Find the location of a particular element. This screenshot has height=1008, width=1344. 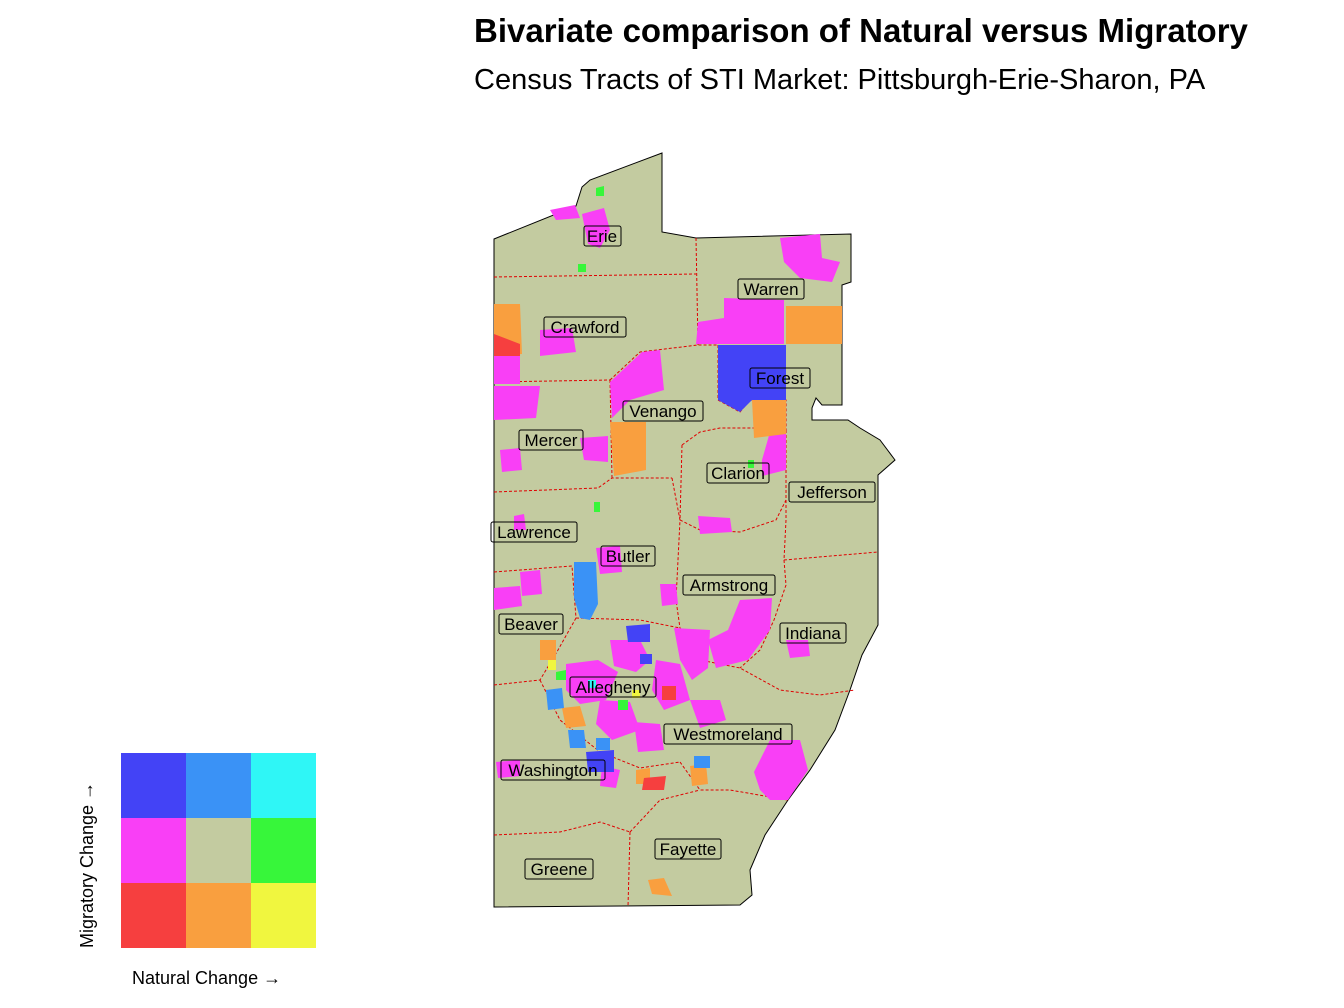

legend-cell-r2c0 is located at coordinates (153, 915).